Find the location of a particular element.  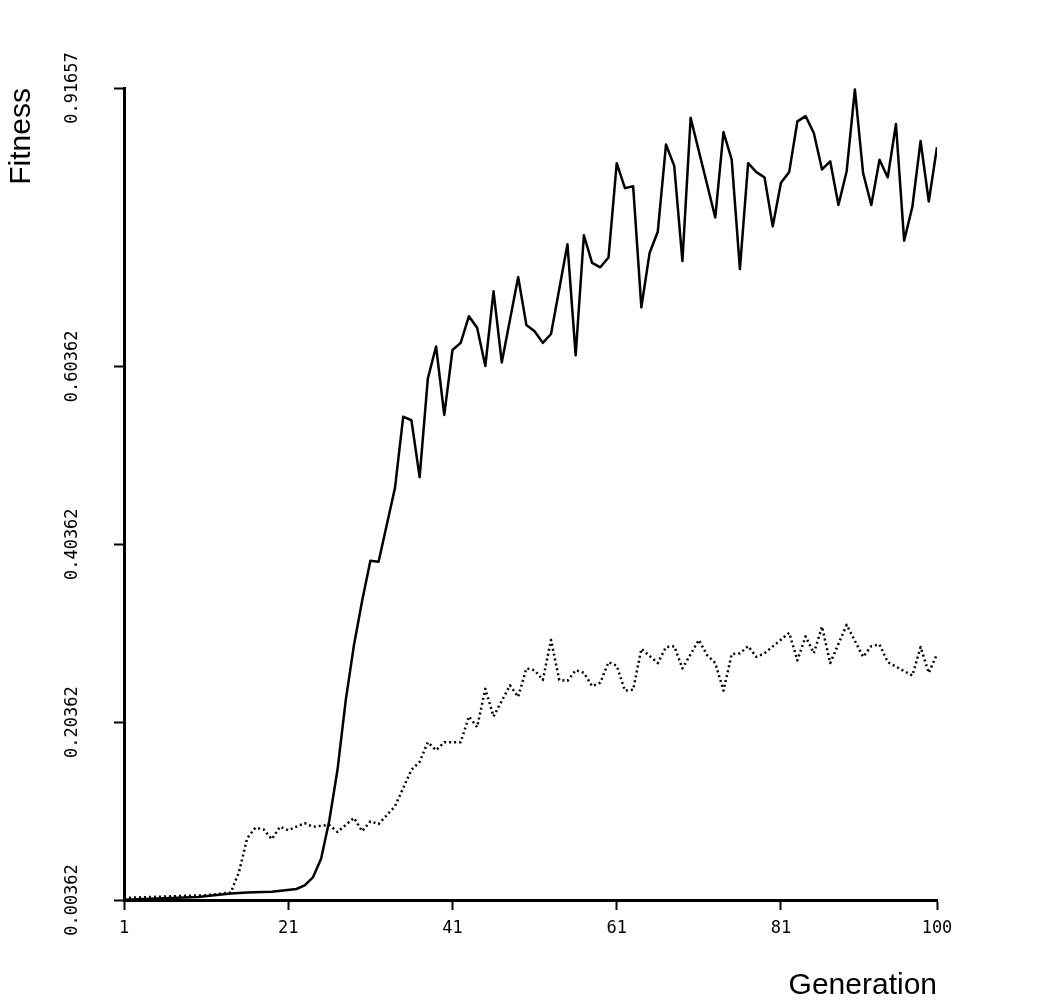

y-tick-label: 0.20362 is located at coordinates (70, 722).